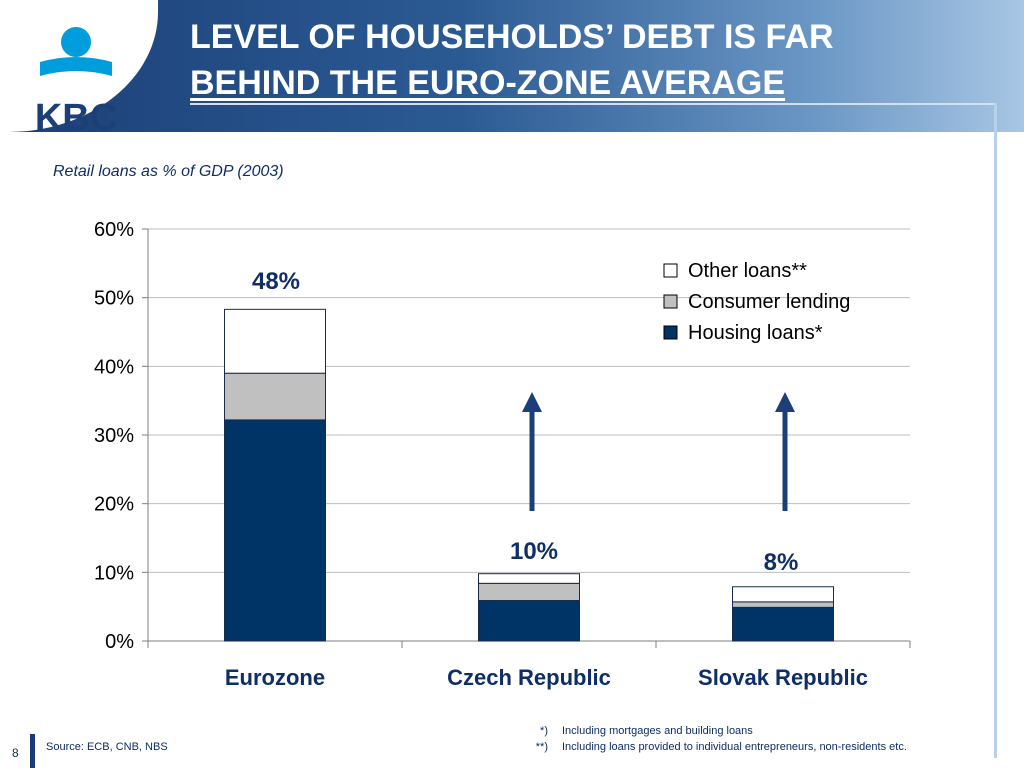 The height and width of the screenshot is (768, 1024). What do you see at coordinates (512, 37) in the screenshot?
I see `title-line-1: LEVEL OF HOUSEHOLDS’ DEBT IS FAR` at bounding box center [512, 37].